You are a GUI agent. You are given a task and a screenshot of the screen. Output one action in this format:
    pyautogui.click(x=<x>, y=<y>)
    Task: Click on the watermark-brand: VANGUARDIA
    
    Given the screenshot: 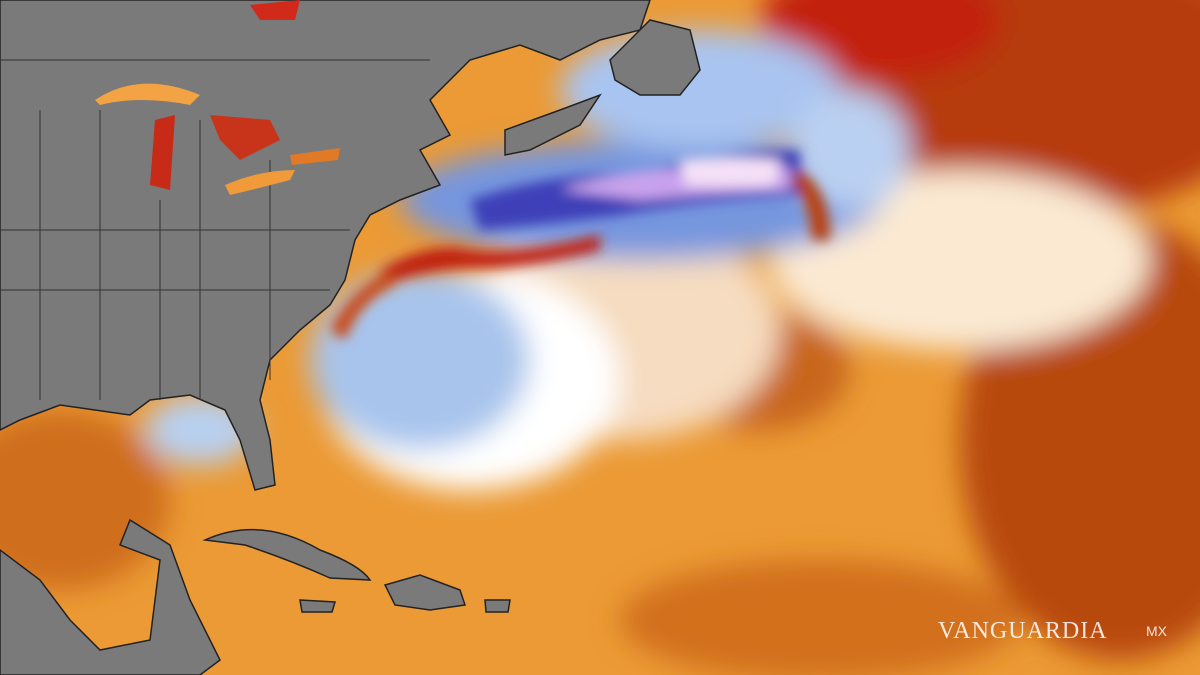 What is the action you would take?
    pyautogui.click(x=1023, y=631)
    